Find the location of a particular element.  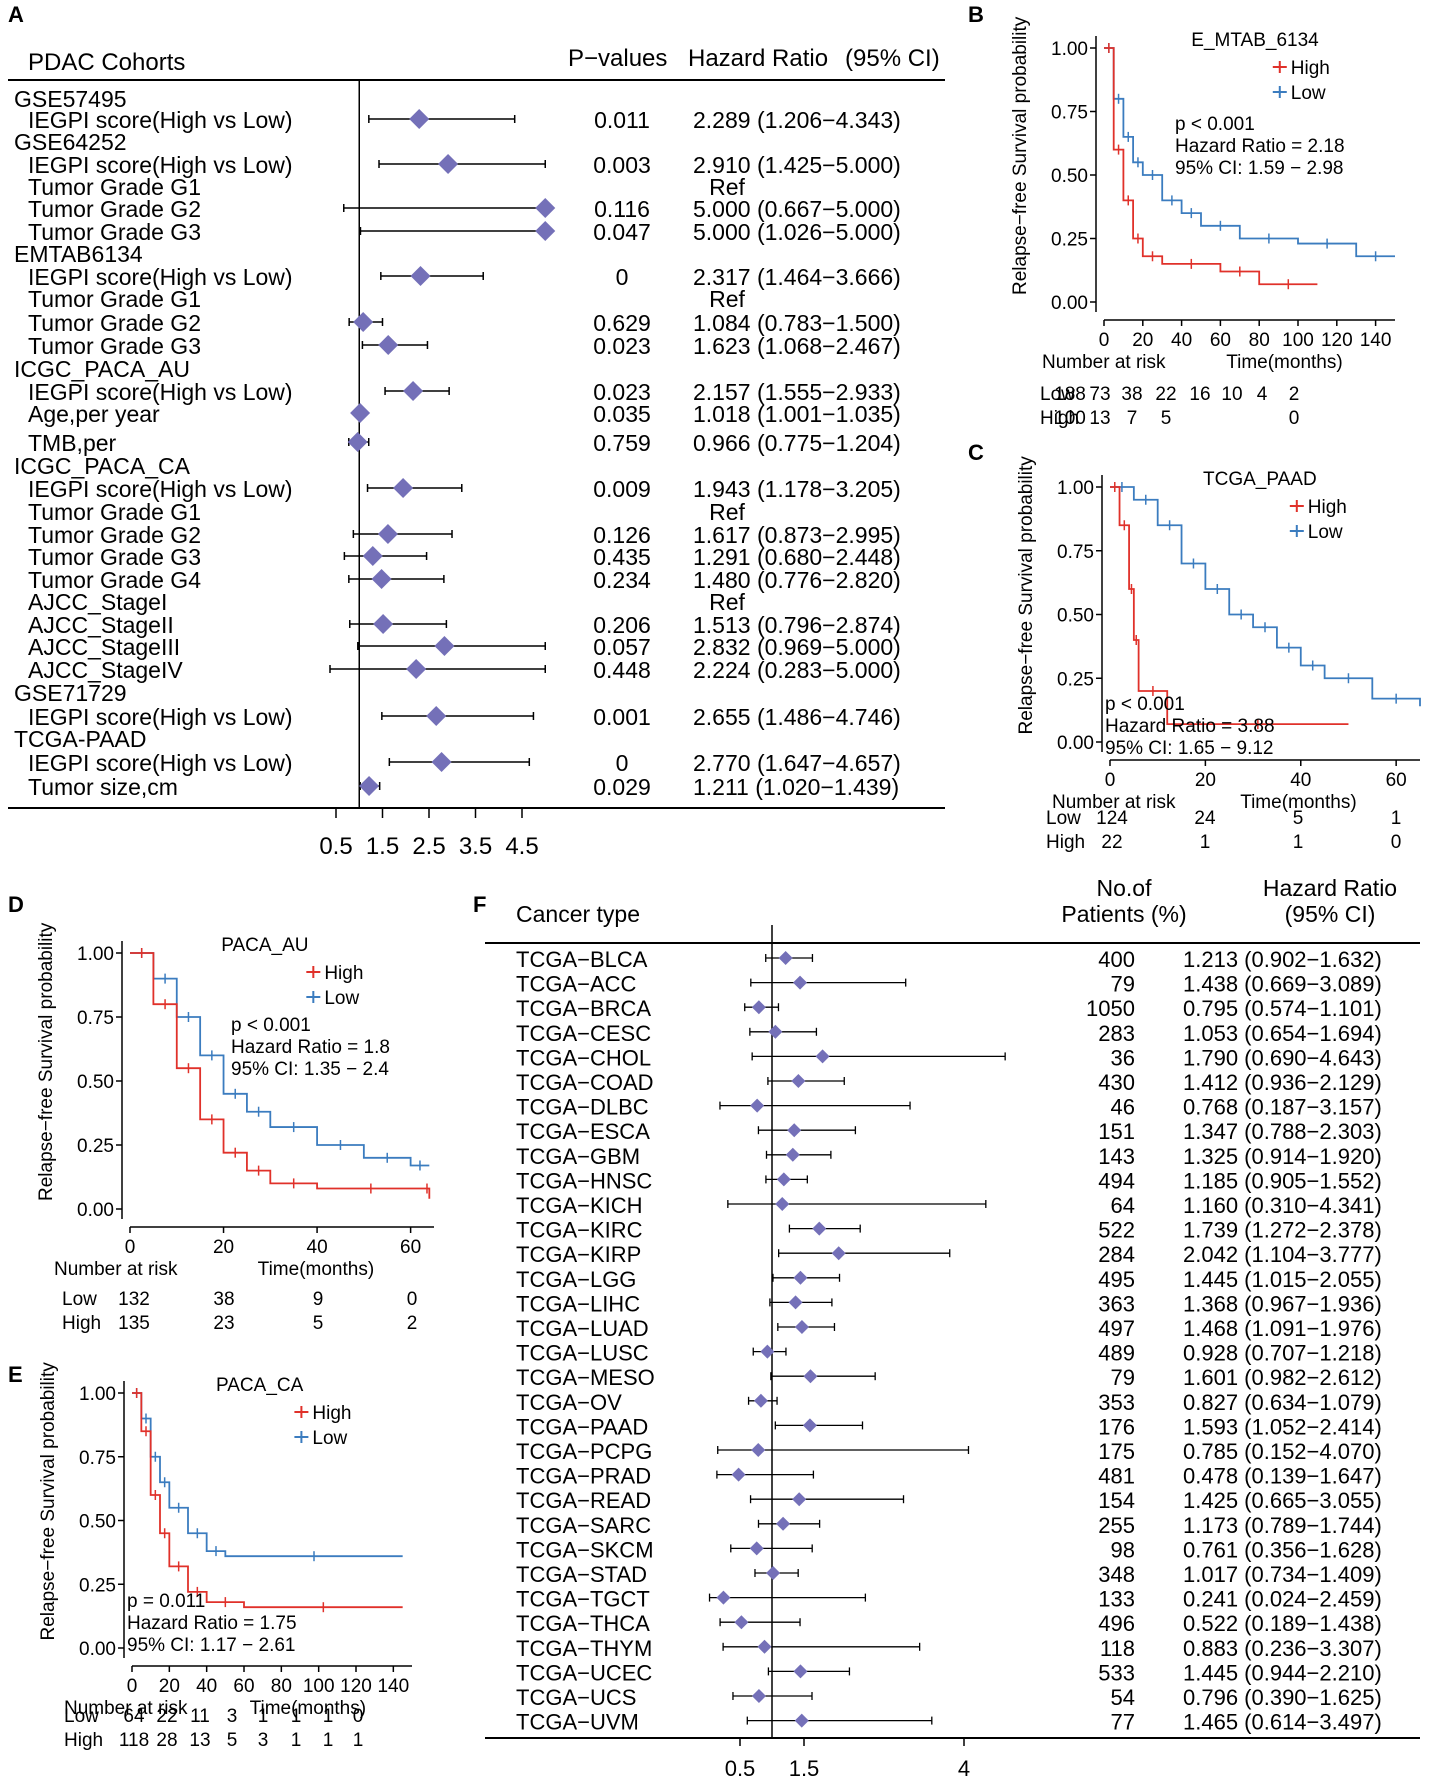

forest-a-hr-text: 2.655 (1.486−4.746) is located at coordinates (797, 717).